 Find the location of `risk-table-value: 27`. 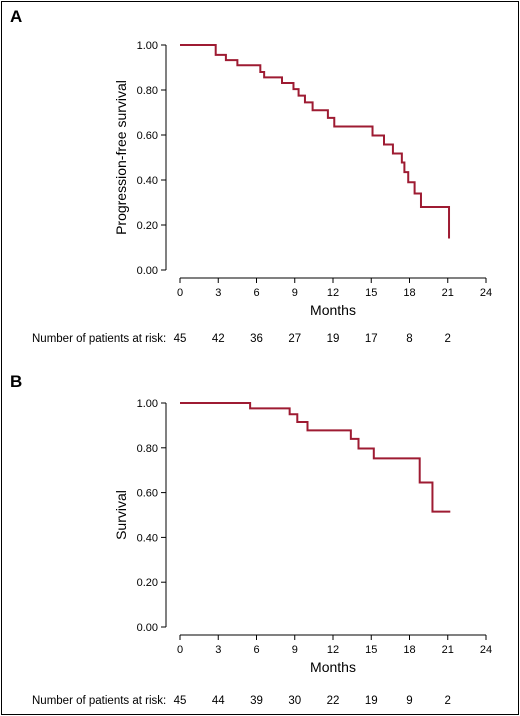

risk-table-value: 27 is located at coordinates (294, 339).